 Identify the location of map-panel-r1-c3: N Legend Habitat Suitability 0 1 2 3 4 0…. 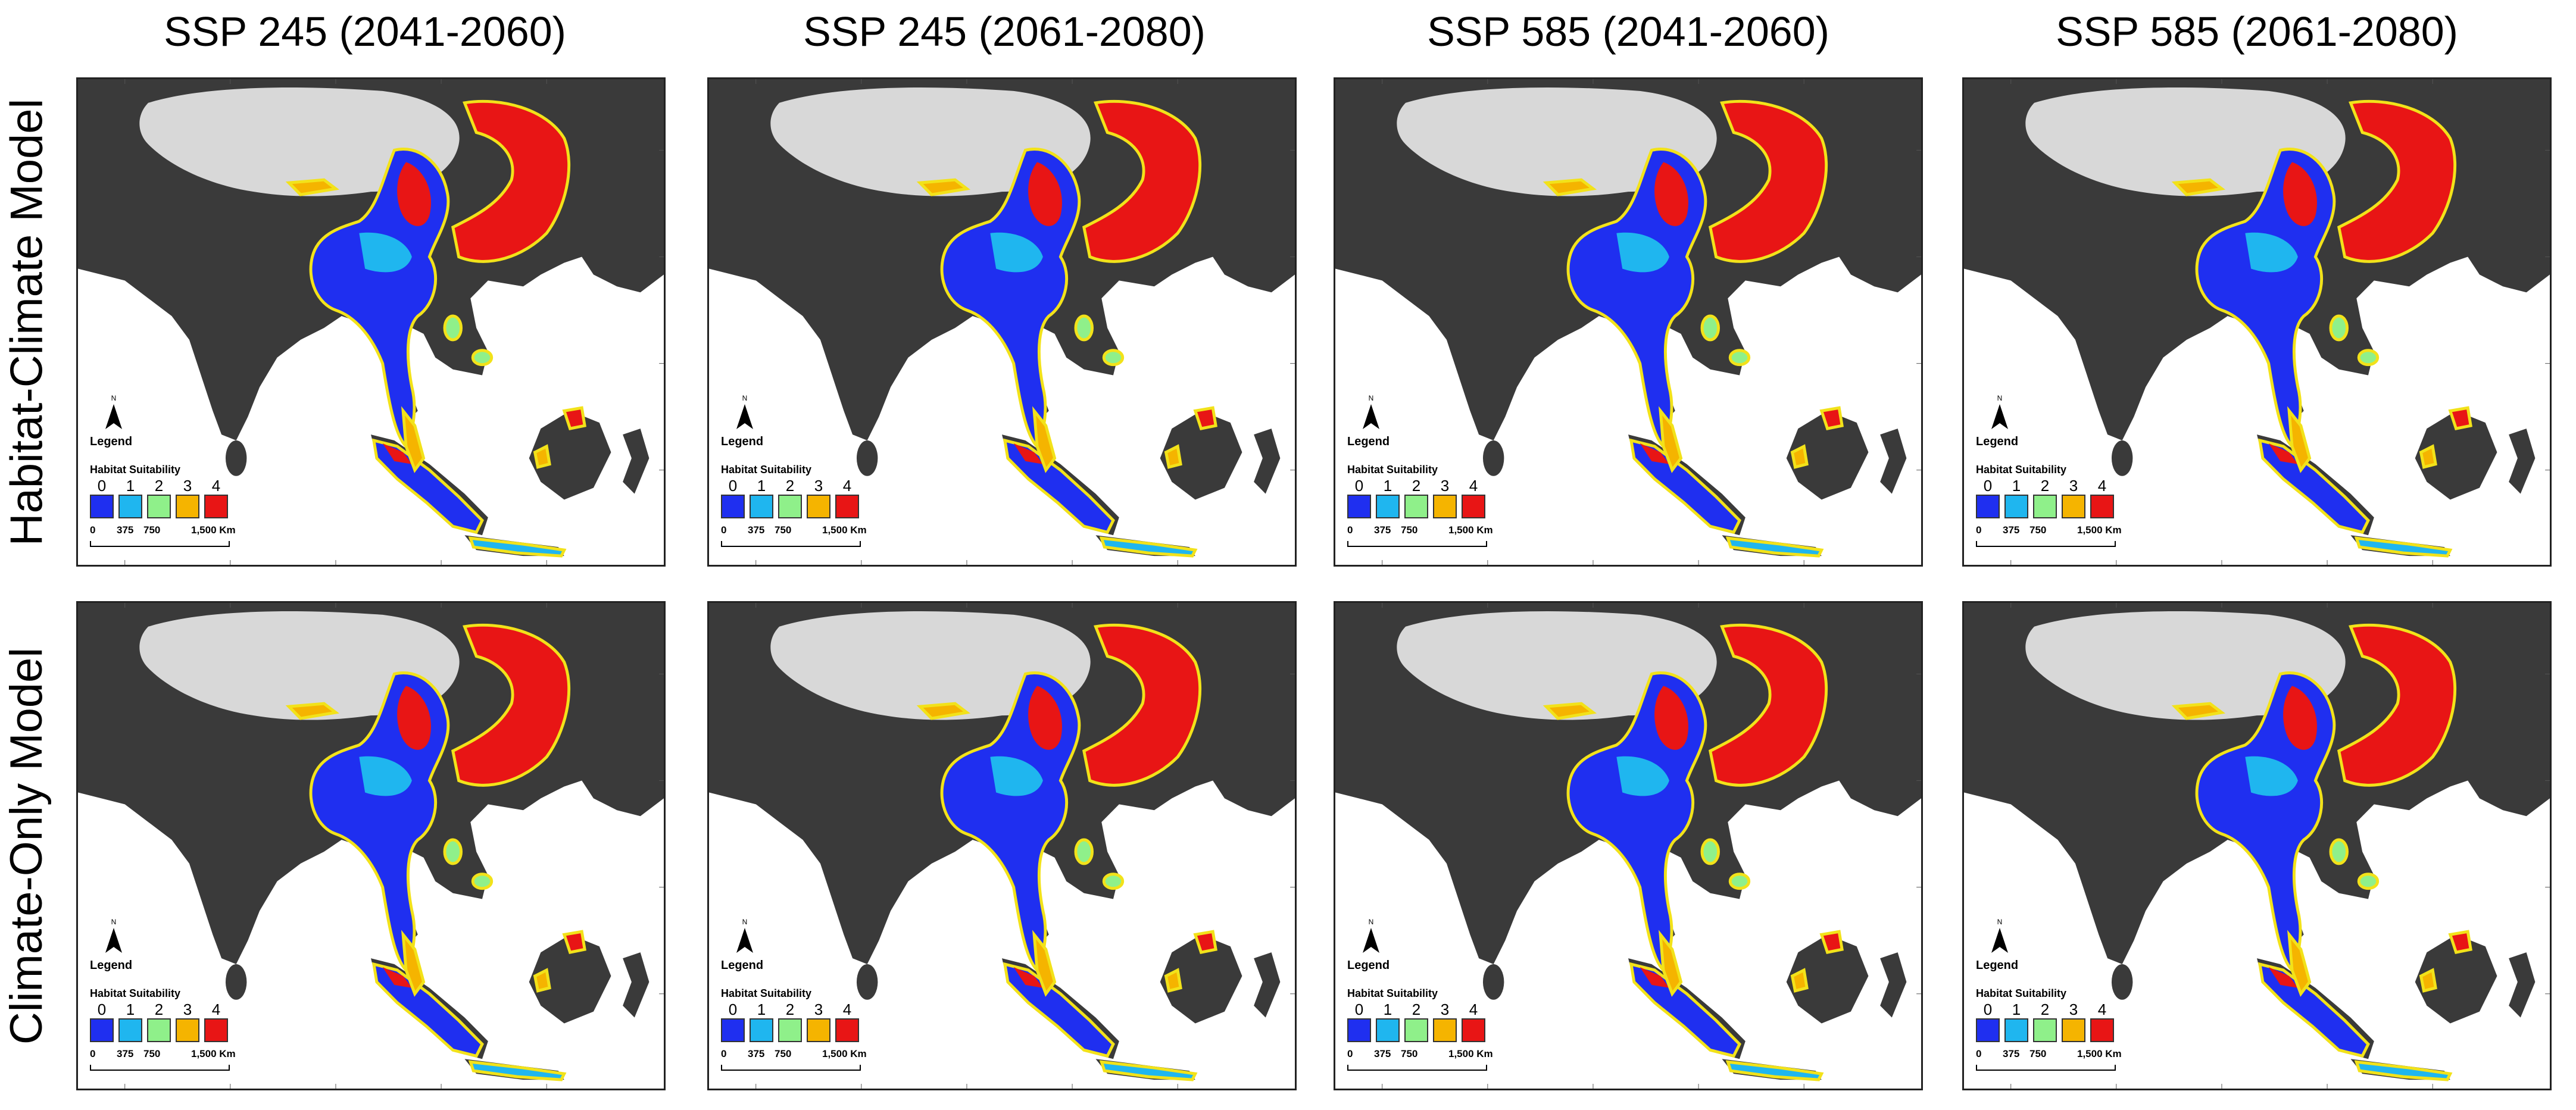
(1628, 322).